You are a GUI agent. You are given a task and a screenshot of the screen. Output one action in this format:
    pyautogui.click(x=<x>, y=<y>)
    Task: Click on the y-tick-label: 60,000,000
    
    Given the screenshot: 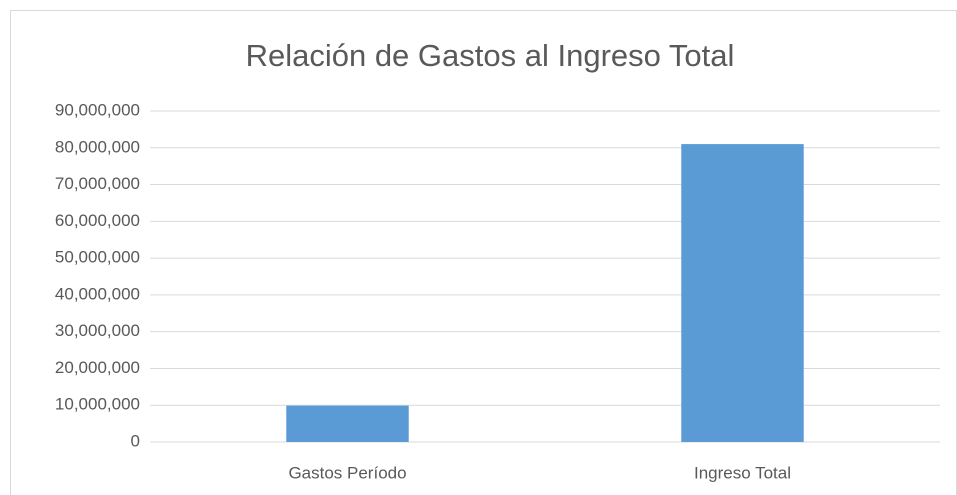 What is the action you would take?
    pyautogui.click(x=97, y=220)
    